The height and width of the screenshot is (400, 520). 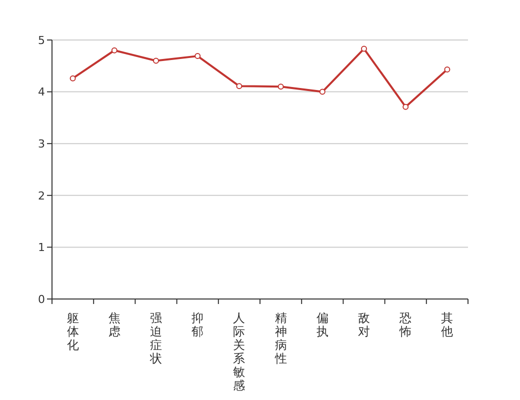 What do you see at coordinates (364, 324) in the screenshot?
I see `x-tick-label: 敌对` at bounding box center [364, 324].